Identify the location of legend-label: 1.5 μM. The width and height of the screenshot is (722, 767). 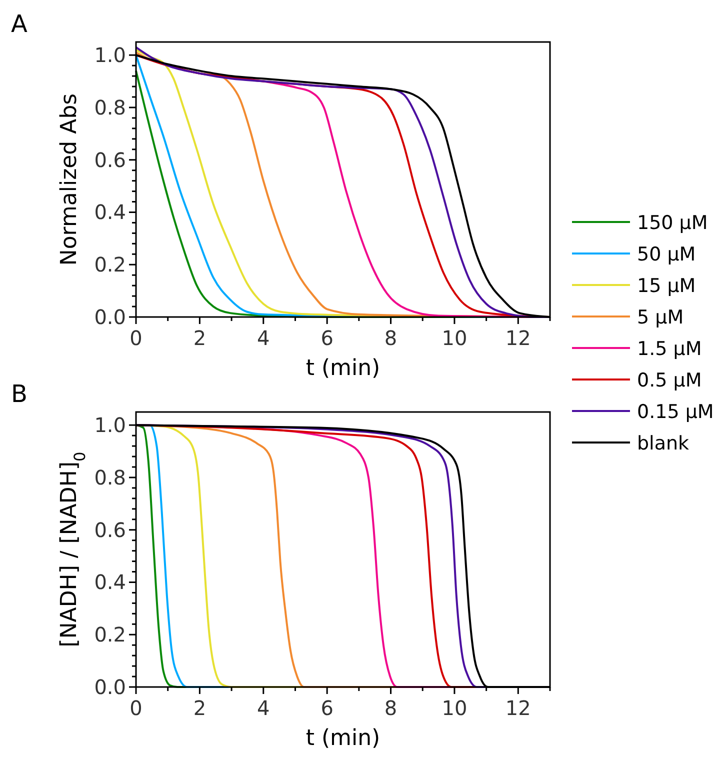
(669, 349).